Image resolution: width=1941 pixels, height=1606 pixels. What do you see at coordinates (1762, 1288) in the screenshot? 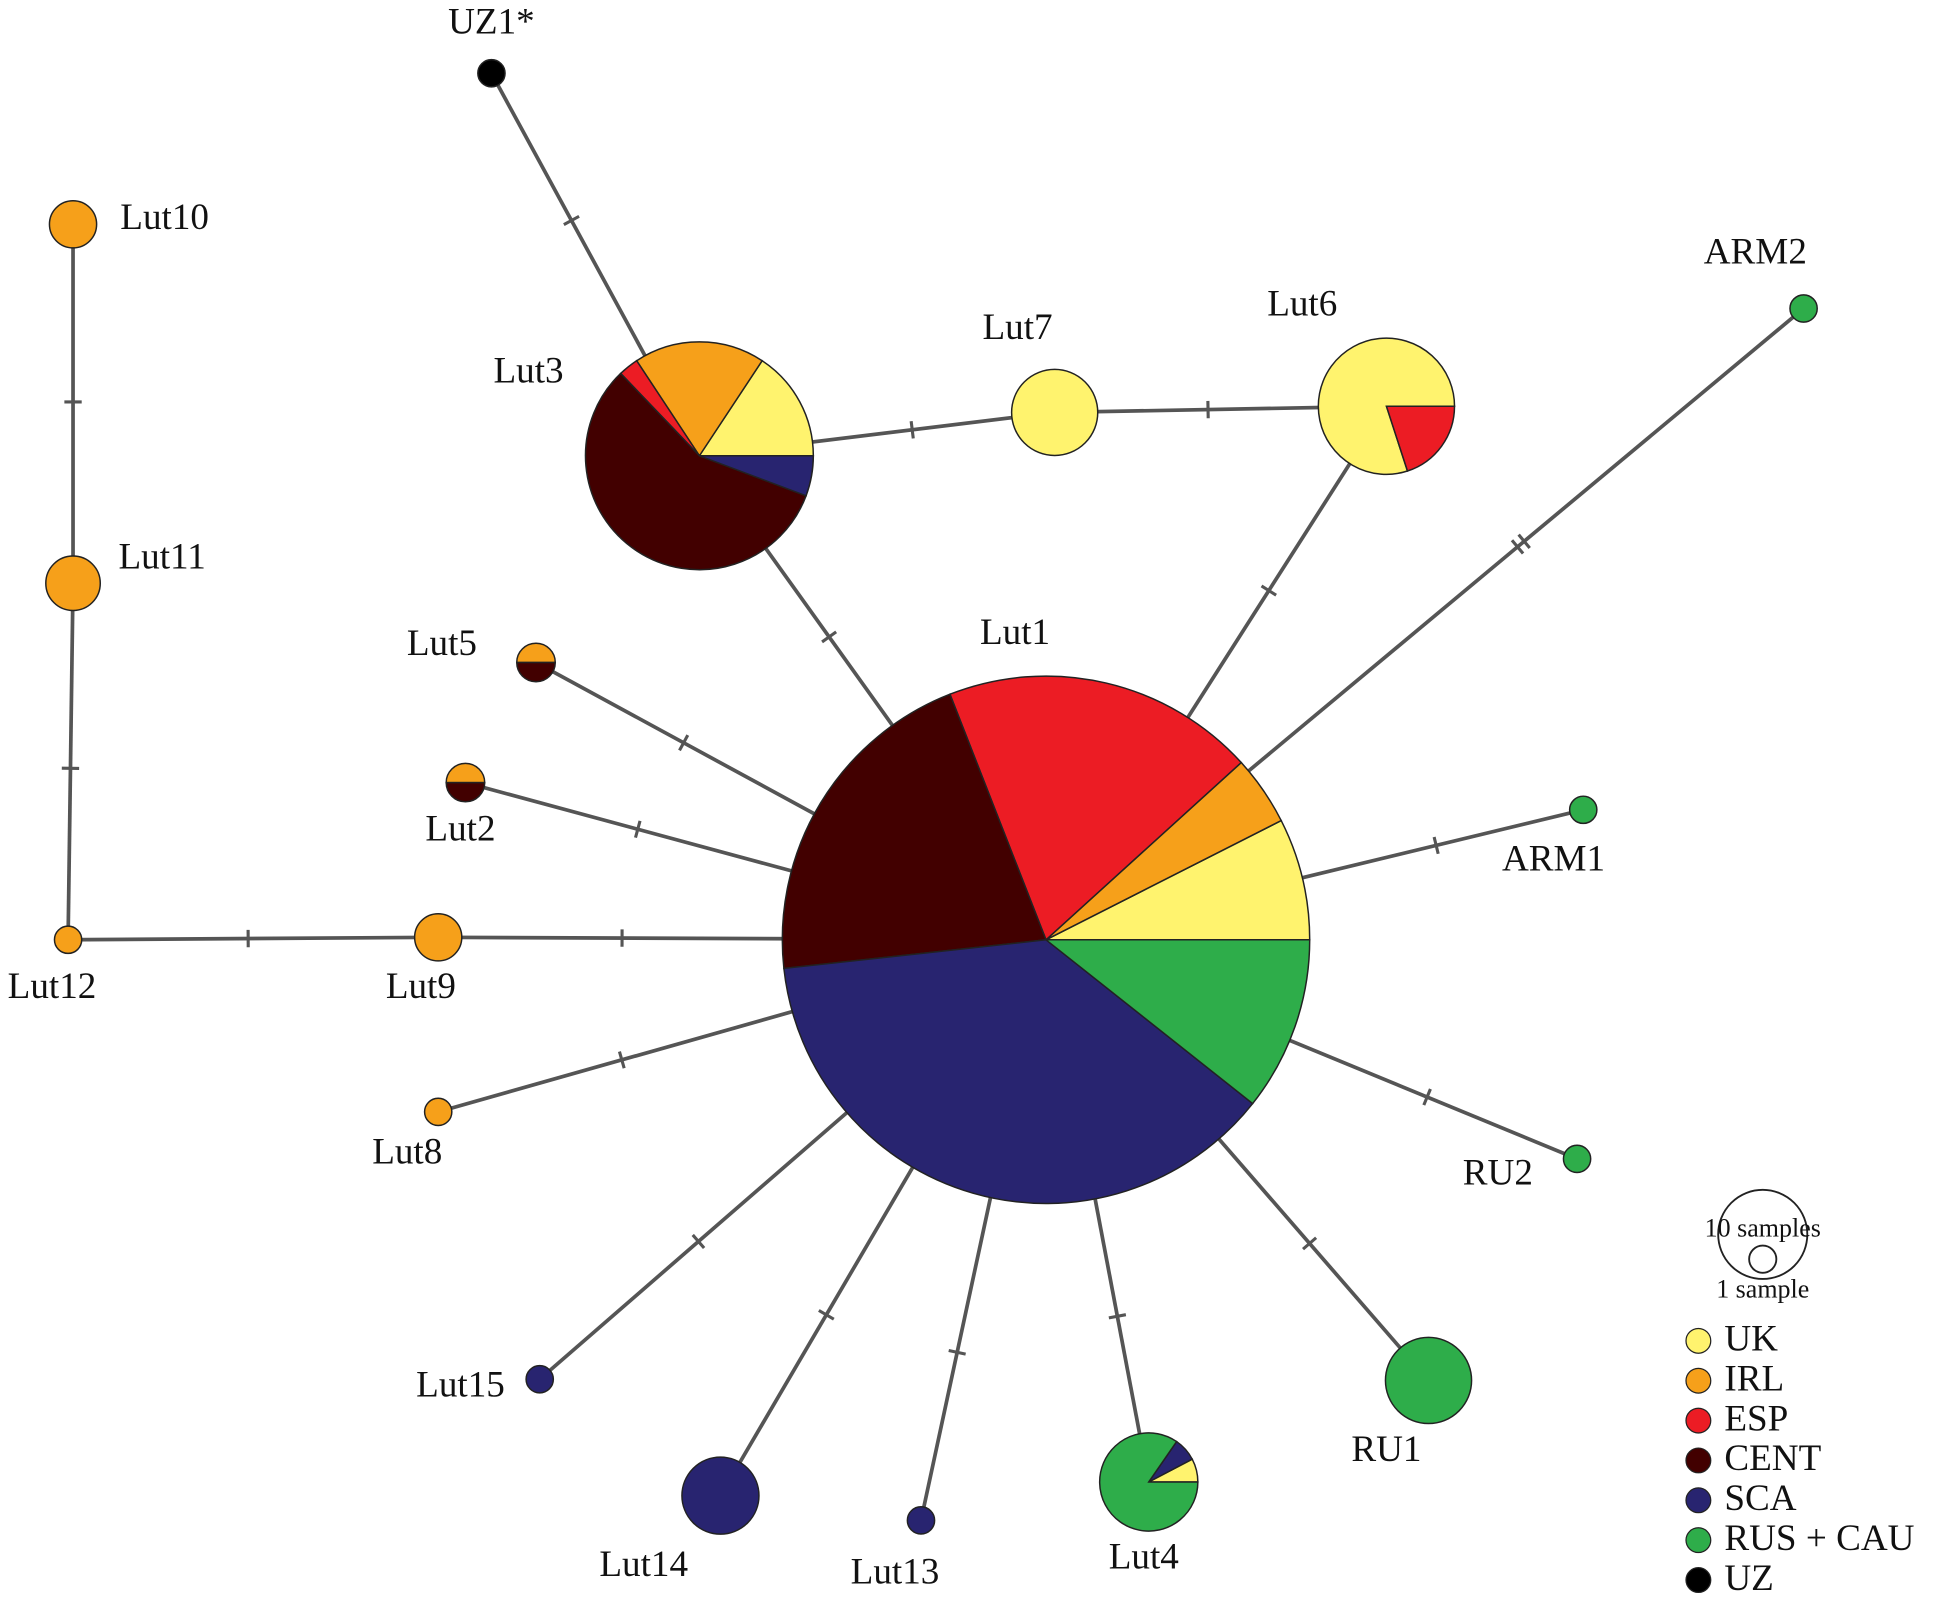
I see `size-label: 1 sample` at bounding box center [1762, 1288].